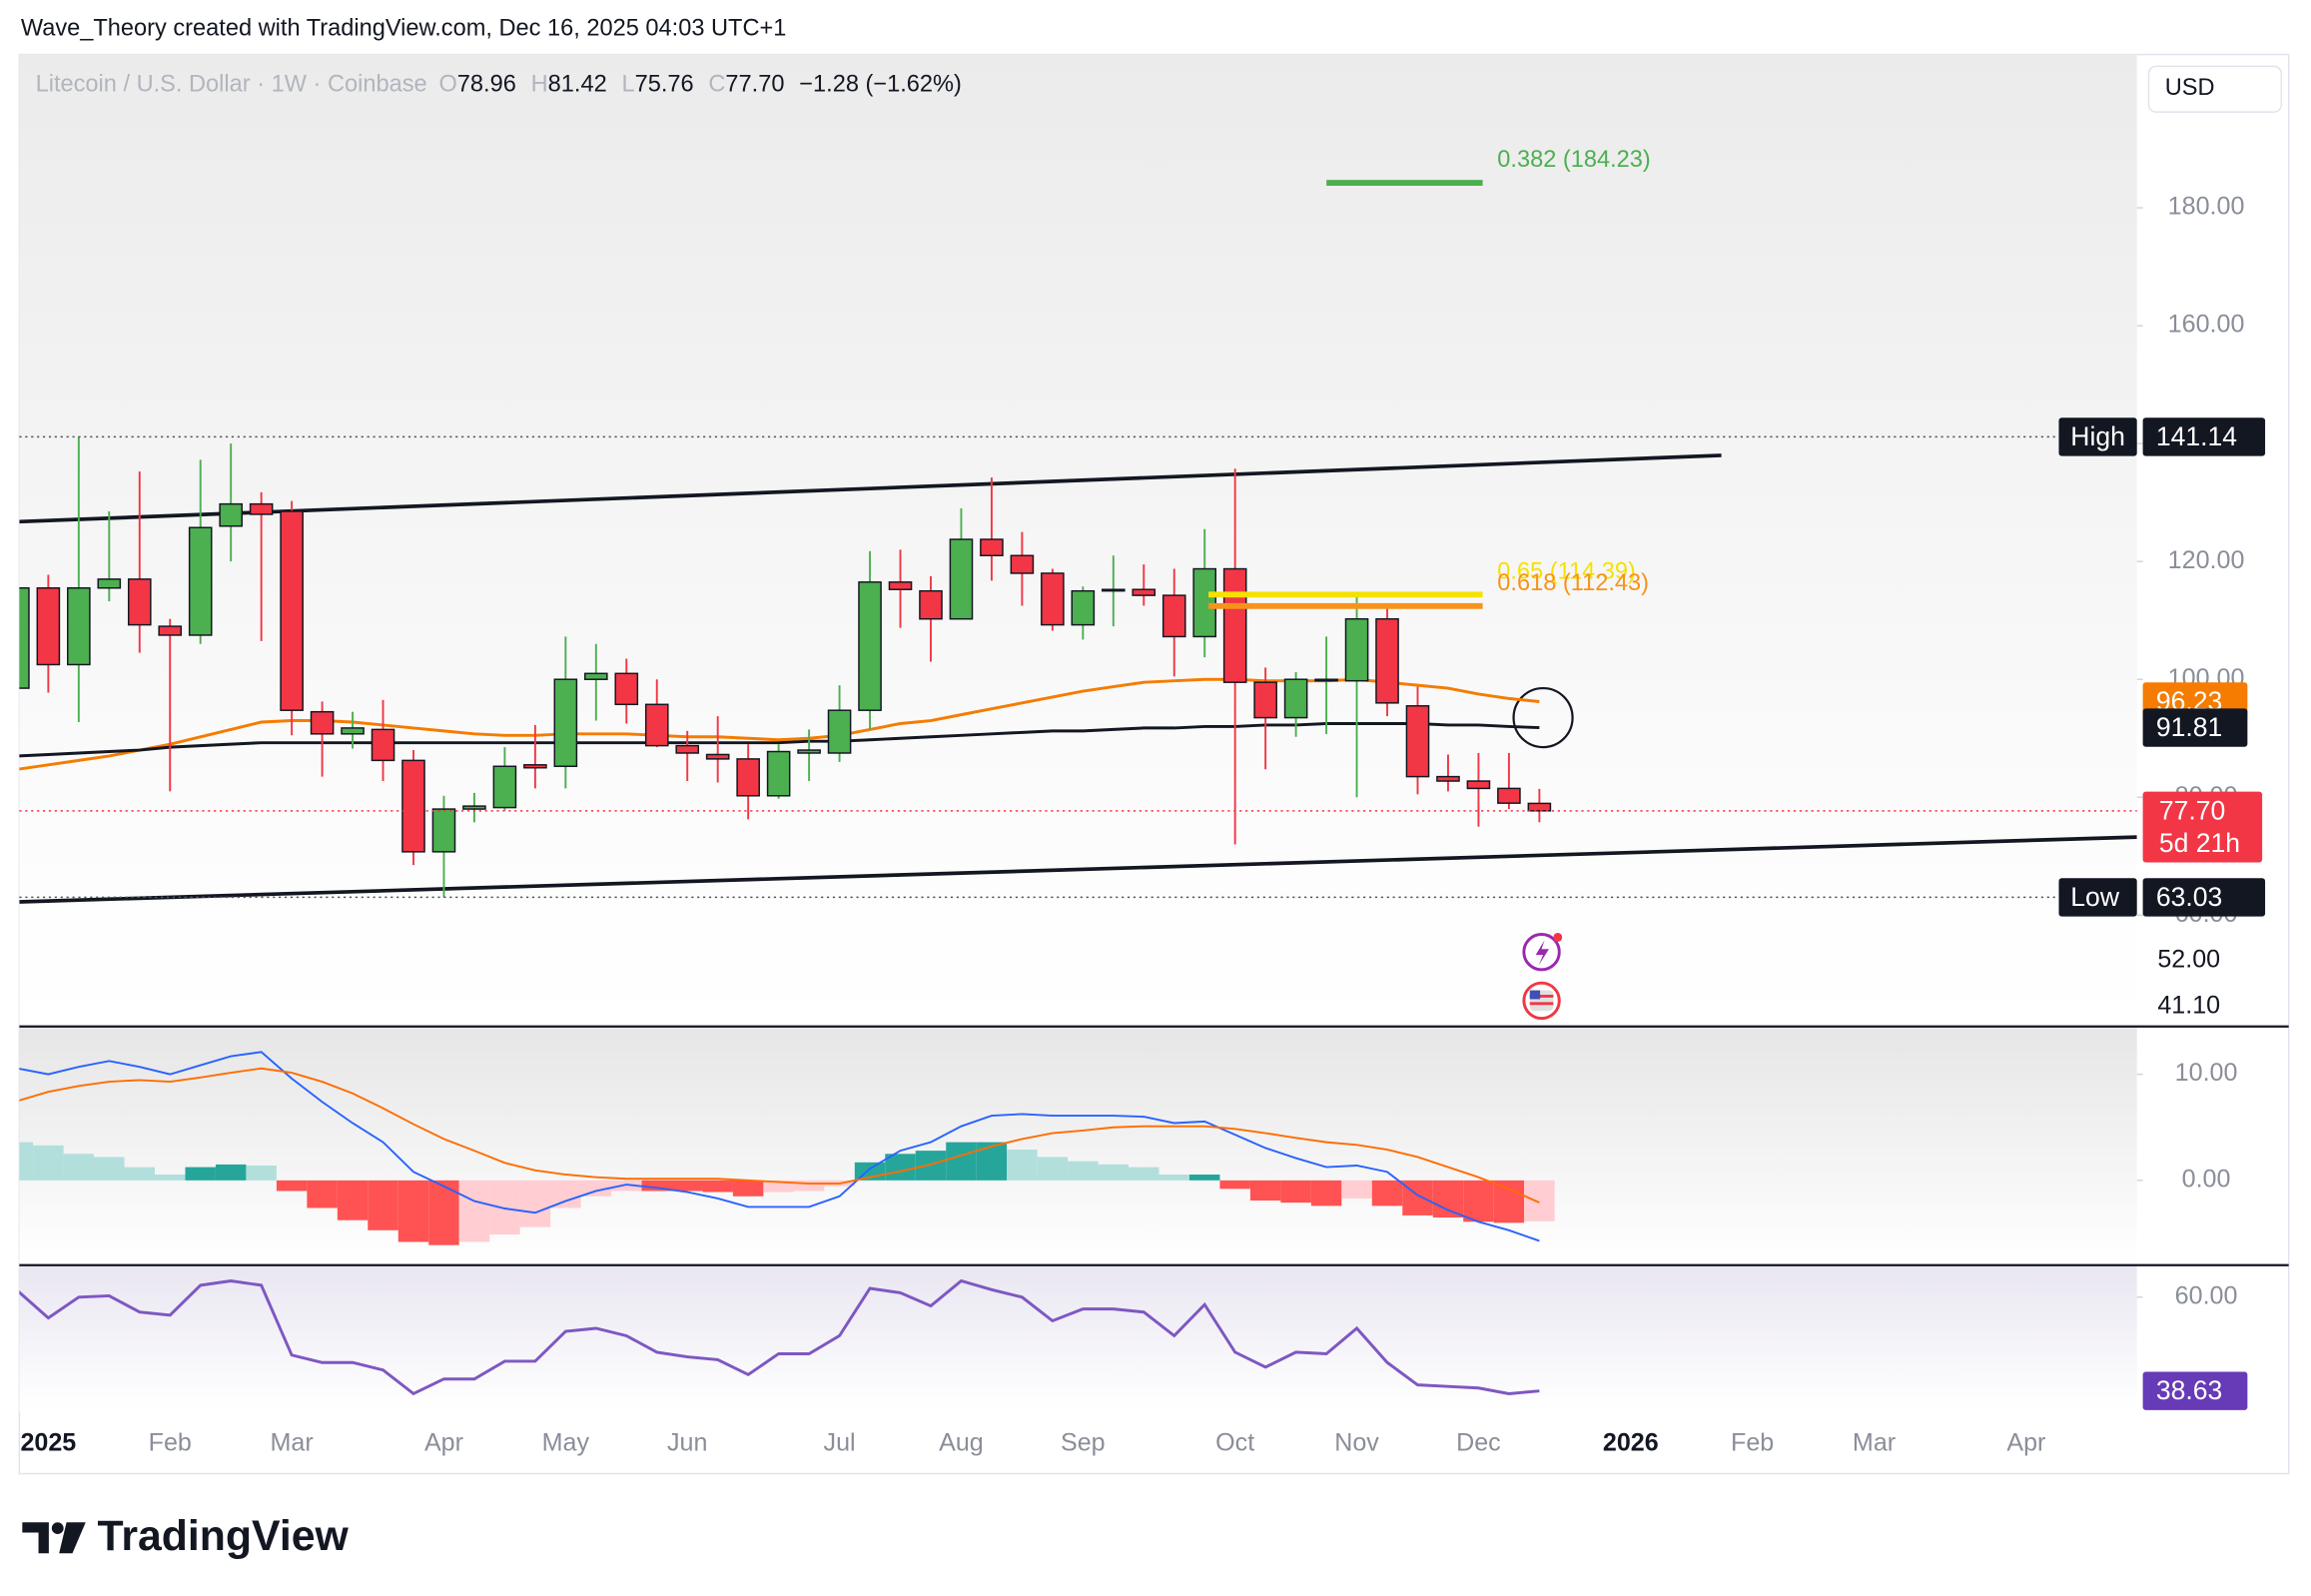 This screenshot has height=1596, width=2311. I want to click on legend-open: 78.96, so click(486, 85).